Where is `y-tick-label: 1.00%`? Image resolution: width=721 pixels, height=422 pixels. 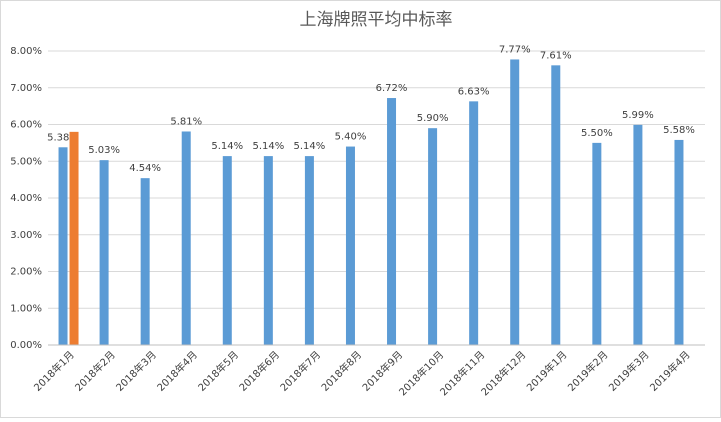 y-tick-label: 1.00% is located at coordinates (26, 308).